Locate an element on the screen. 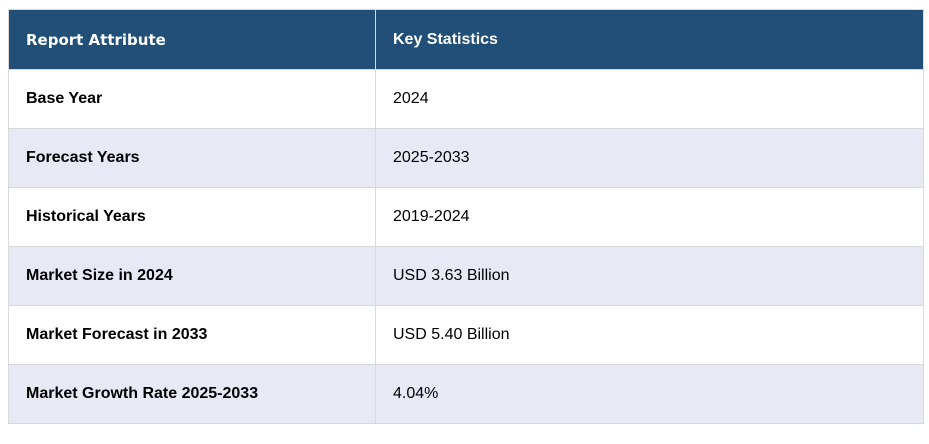 The height and width of the screenshot is (444, 929). row-attribute: Market Forecast in 2033 is located at coordinates (192, 335).